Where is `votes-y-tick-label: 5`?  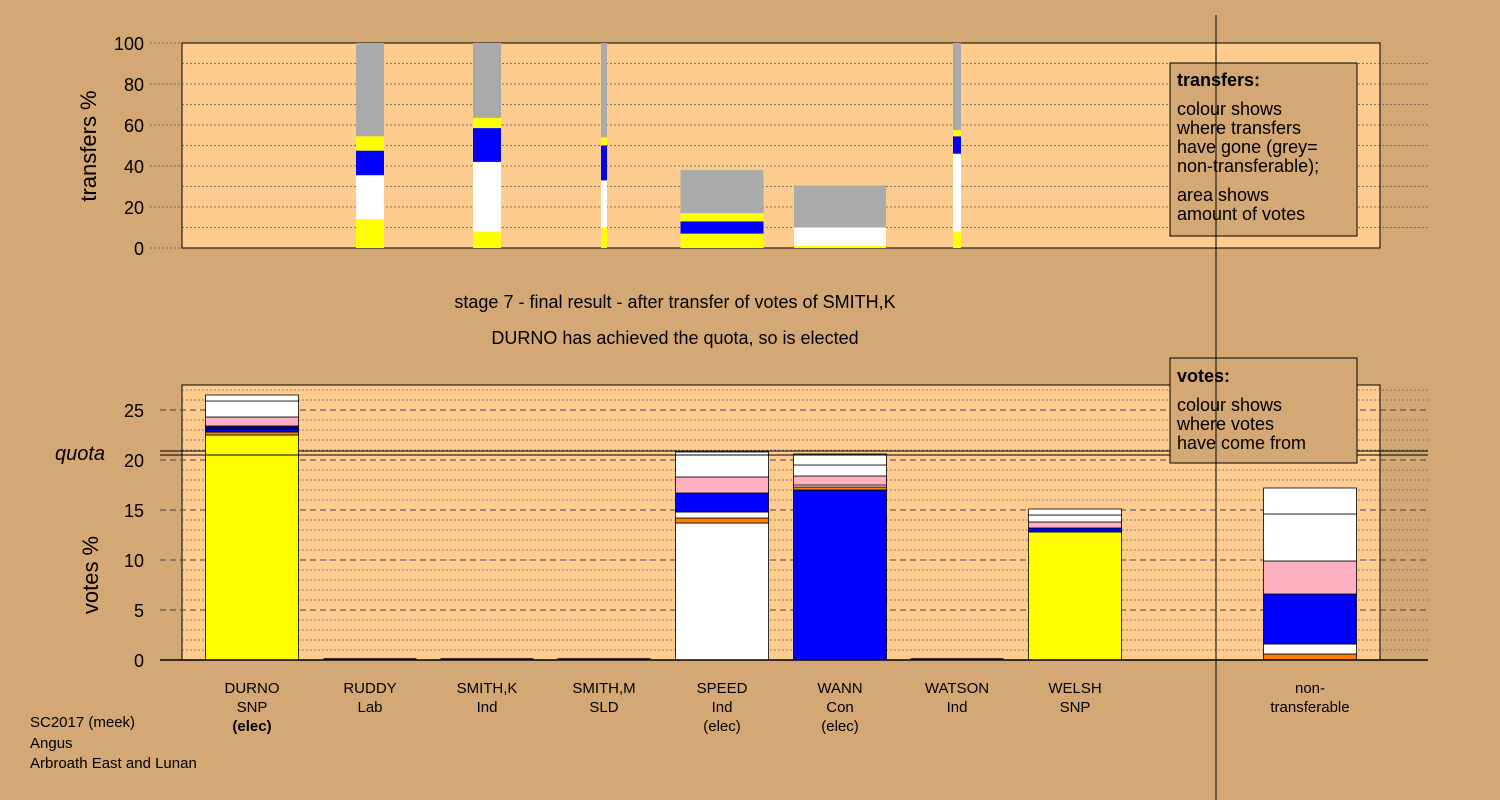
votes-y-tick-label: 5 is located at coordinates (139, 611).